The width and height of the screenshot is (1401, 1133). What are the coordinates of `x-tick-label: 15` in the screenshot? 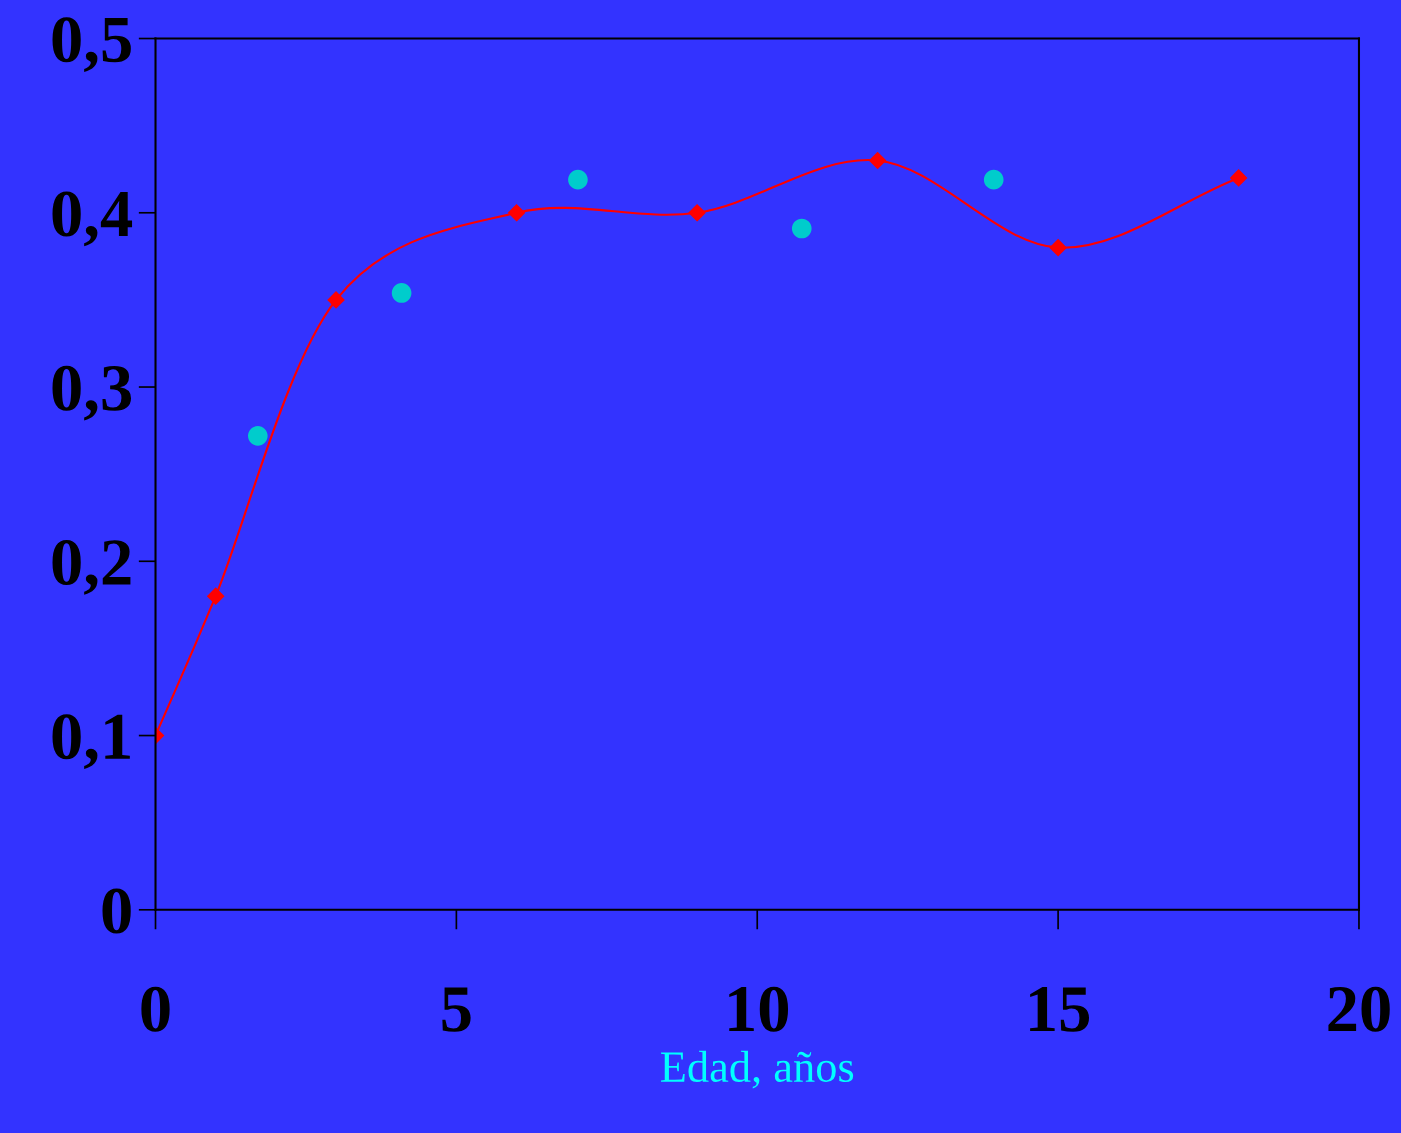 It's located at (1059, 1009).